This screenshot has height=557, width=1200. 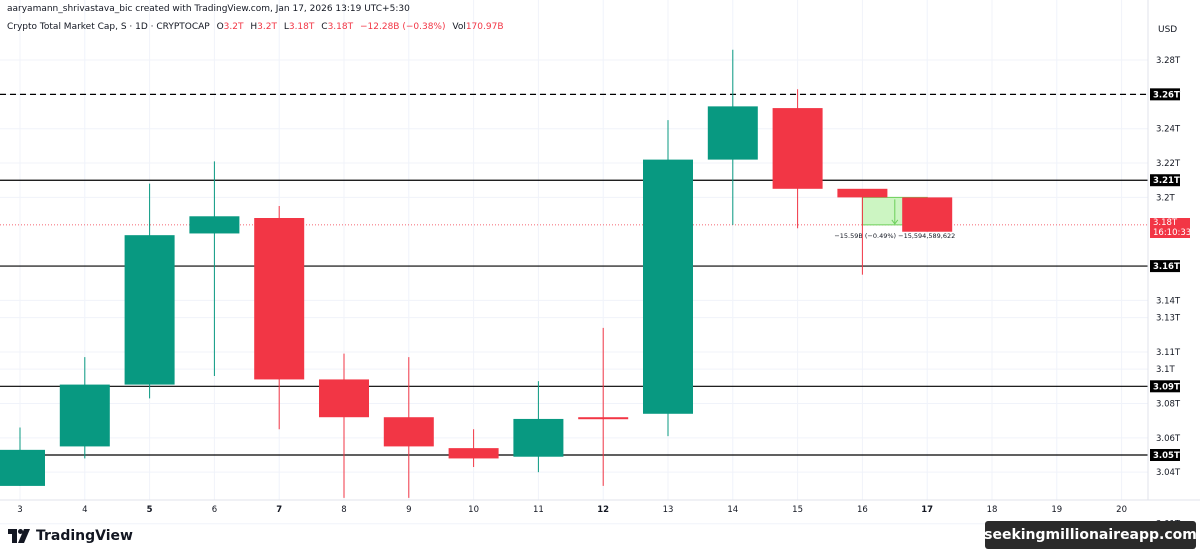 I want to click on price-tick-label: 3.14T, so click(x=1168, y=301).